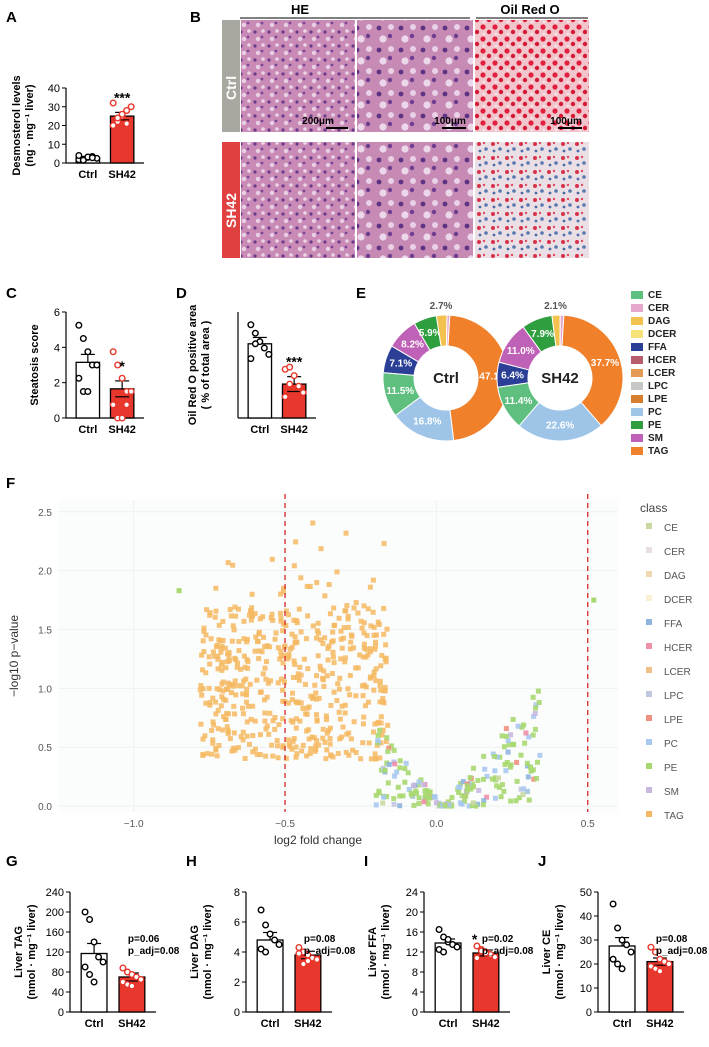  What do you see at coordinates (441, 306) in the screenshot?
I see `donut-label: 2.7%` at bounding box center [441, 306].